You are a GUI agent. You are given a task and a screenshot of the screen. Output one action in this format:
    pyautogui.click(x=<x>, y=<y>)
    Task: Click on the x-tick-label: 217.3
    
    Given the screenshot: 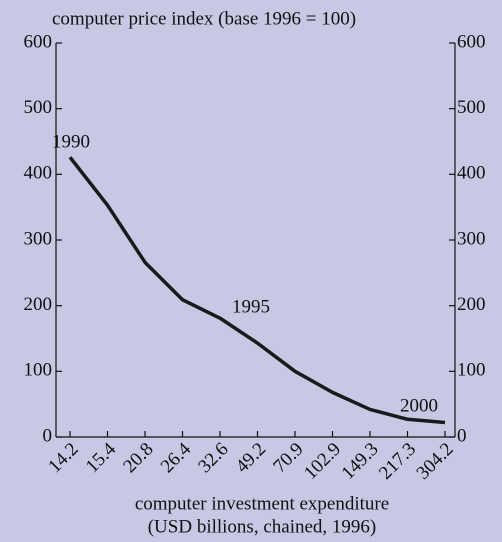 What is the action you would take?
    pyautogui.click(x=397, y=461)
    